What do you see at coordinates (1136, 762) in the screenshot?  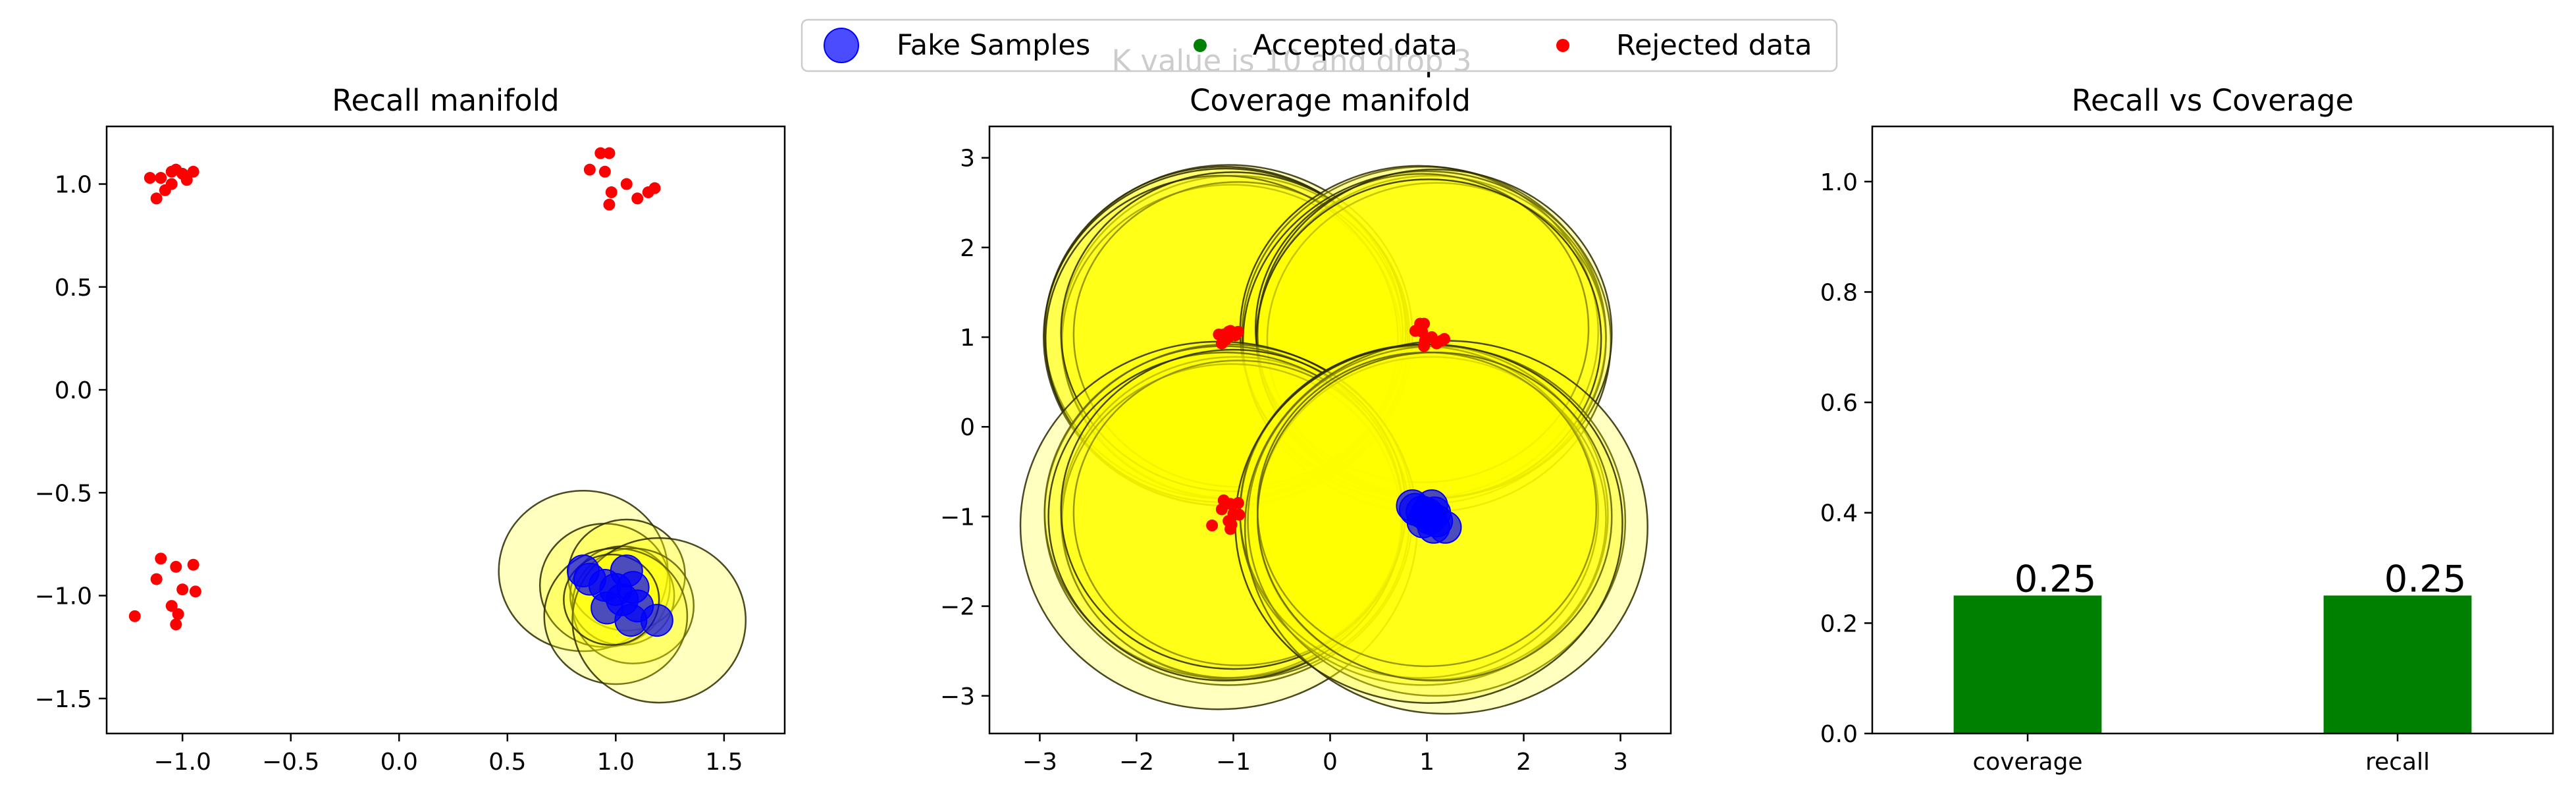 I see `x-tick-label: −2` at bounding box center [1136, 762].